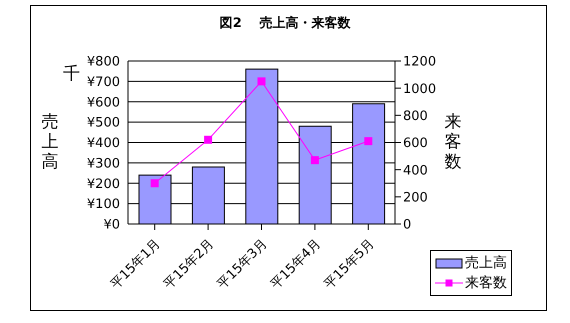 Image resolution: width=570 pixels, height=323 pixels. I want to click on x-tick-label: 平15年2月, so click(189, 264).